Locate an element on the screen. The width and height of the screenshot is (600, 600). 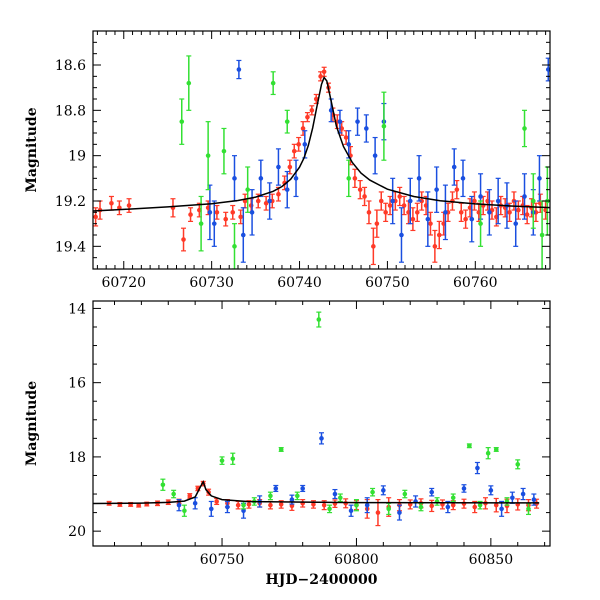
x-axis-label: HJD−2400000 is located at coordinates (322, 580).